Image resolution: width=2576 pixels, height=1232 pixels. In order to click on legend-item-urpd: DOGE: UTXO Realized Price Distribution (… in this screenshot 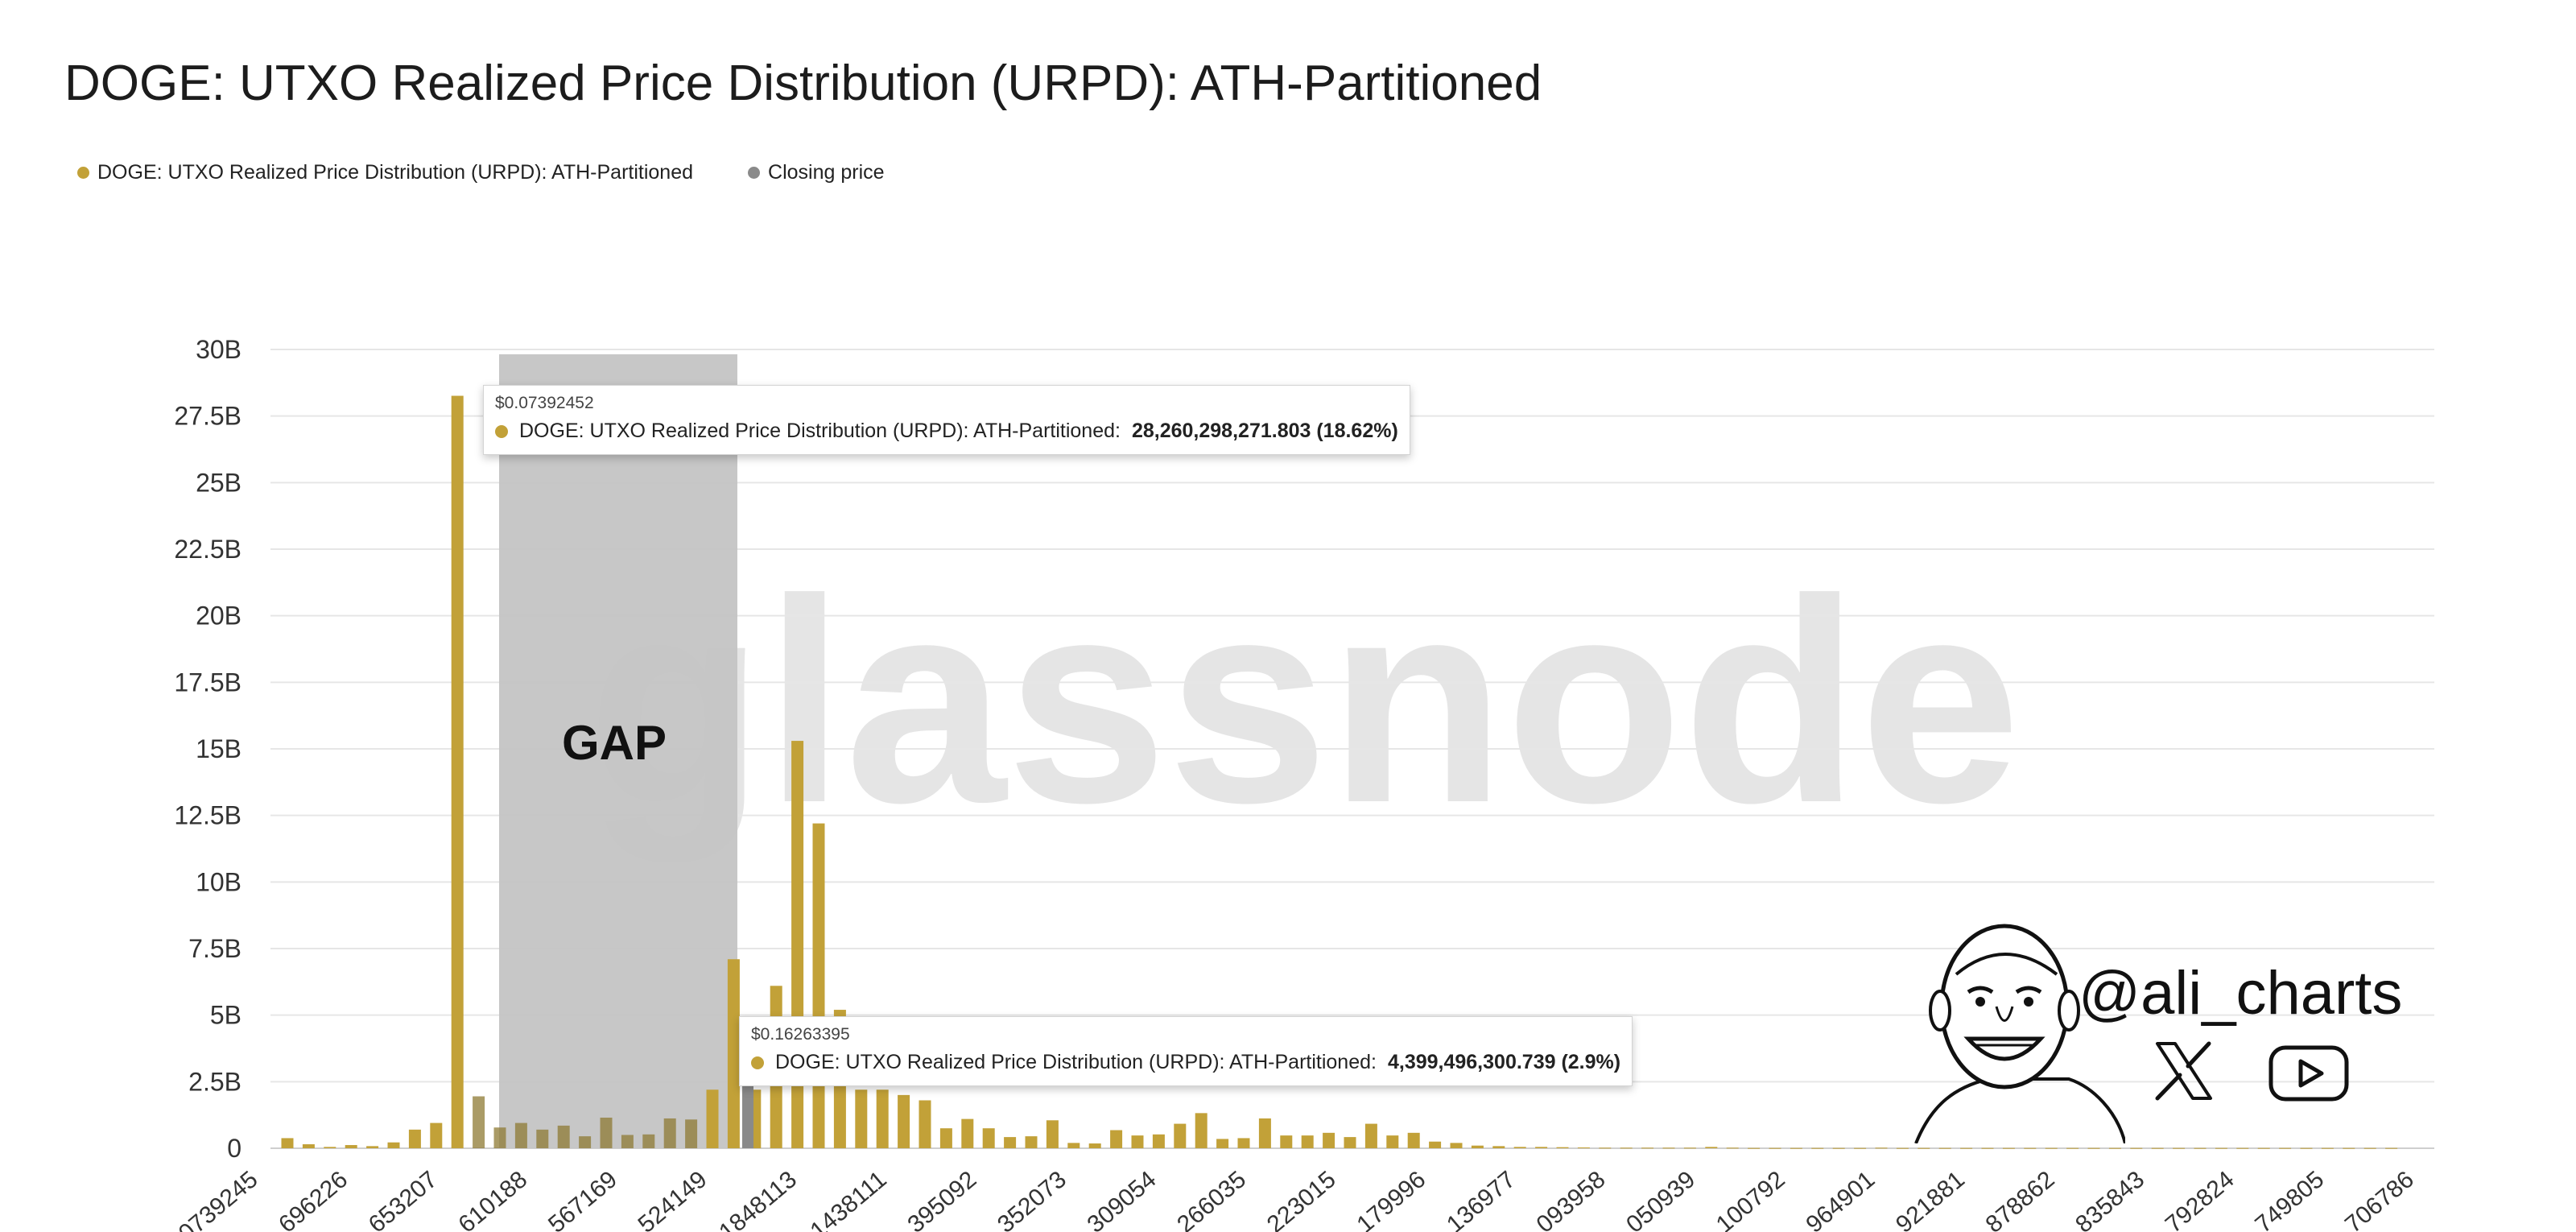, I will do `click(385, 172)`.